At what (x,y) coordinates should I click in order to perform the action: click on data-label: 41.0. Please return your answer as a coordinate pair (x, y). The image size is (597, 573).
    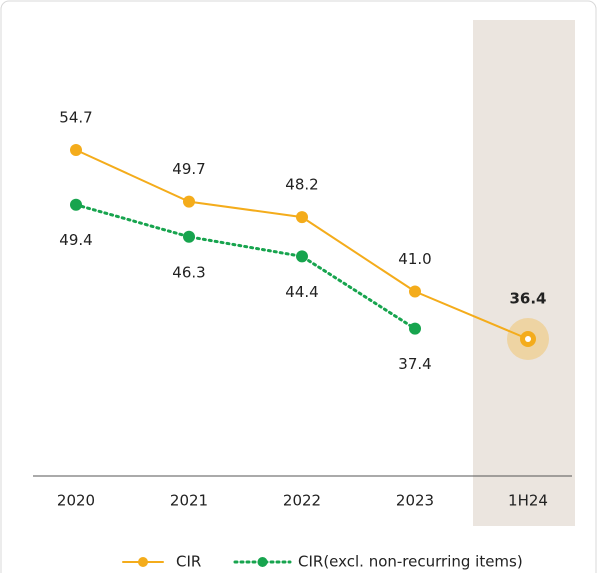
    Looking at the image, I should click on (414, 259).